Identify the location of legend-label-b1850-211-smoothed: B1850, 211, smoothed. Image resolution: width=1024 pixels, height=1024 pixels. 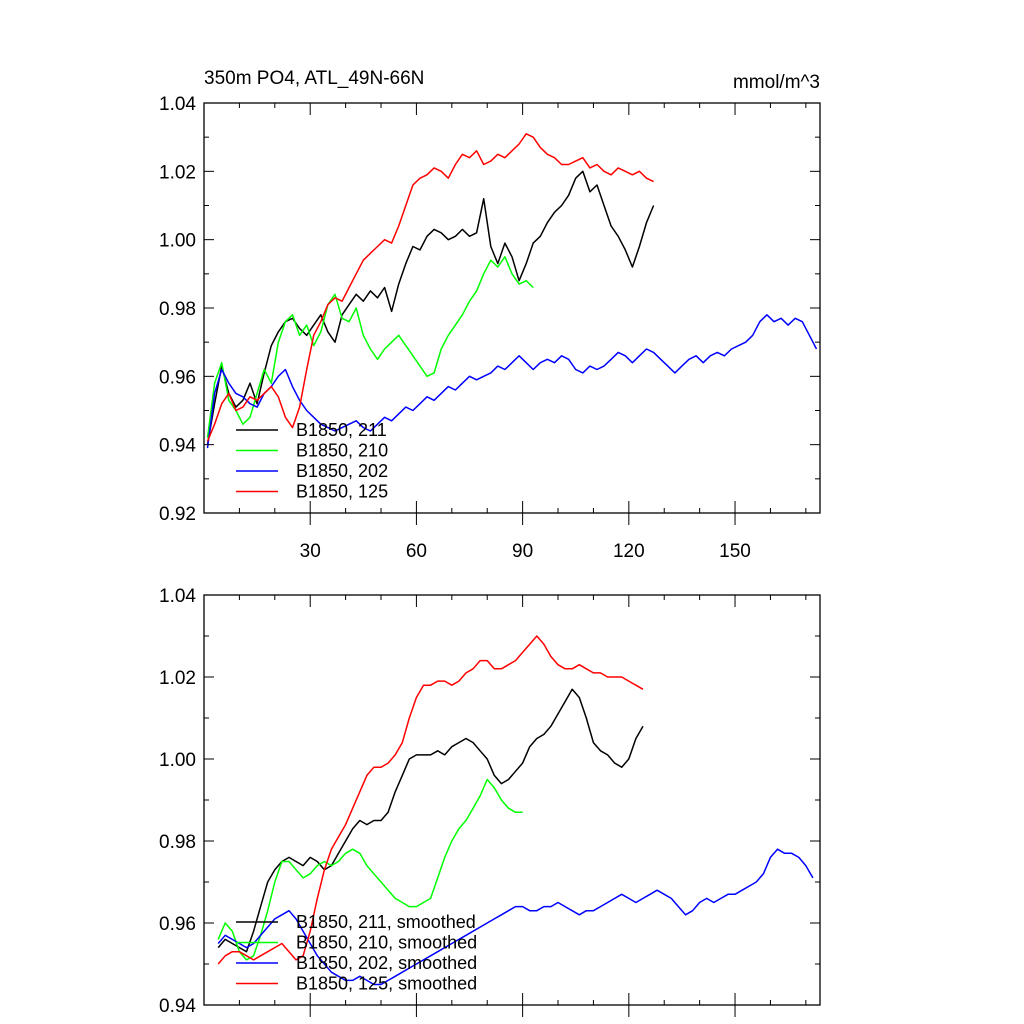
(386, 922).